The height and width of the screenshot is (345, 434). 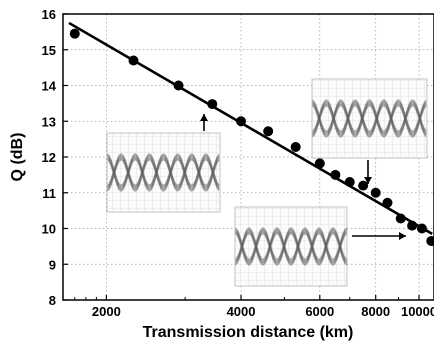 I want to click on y-tick-label: 13, so click(x=49, y=121).